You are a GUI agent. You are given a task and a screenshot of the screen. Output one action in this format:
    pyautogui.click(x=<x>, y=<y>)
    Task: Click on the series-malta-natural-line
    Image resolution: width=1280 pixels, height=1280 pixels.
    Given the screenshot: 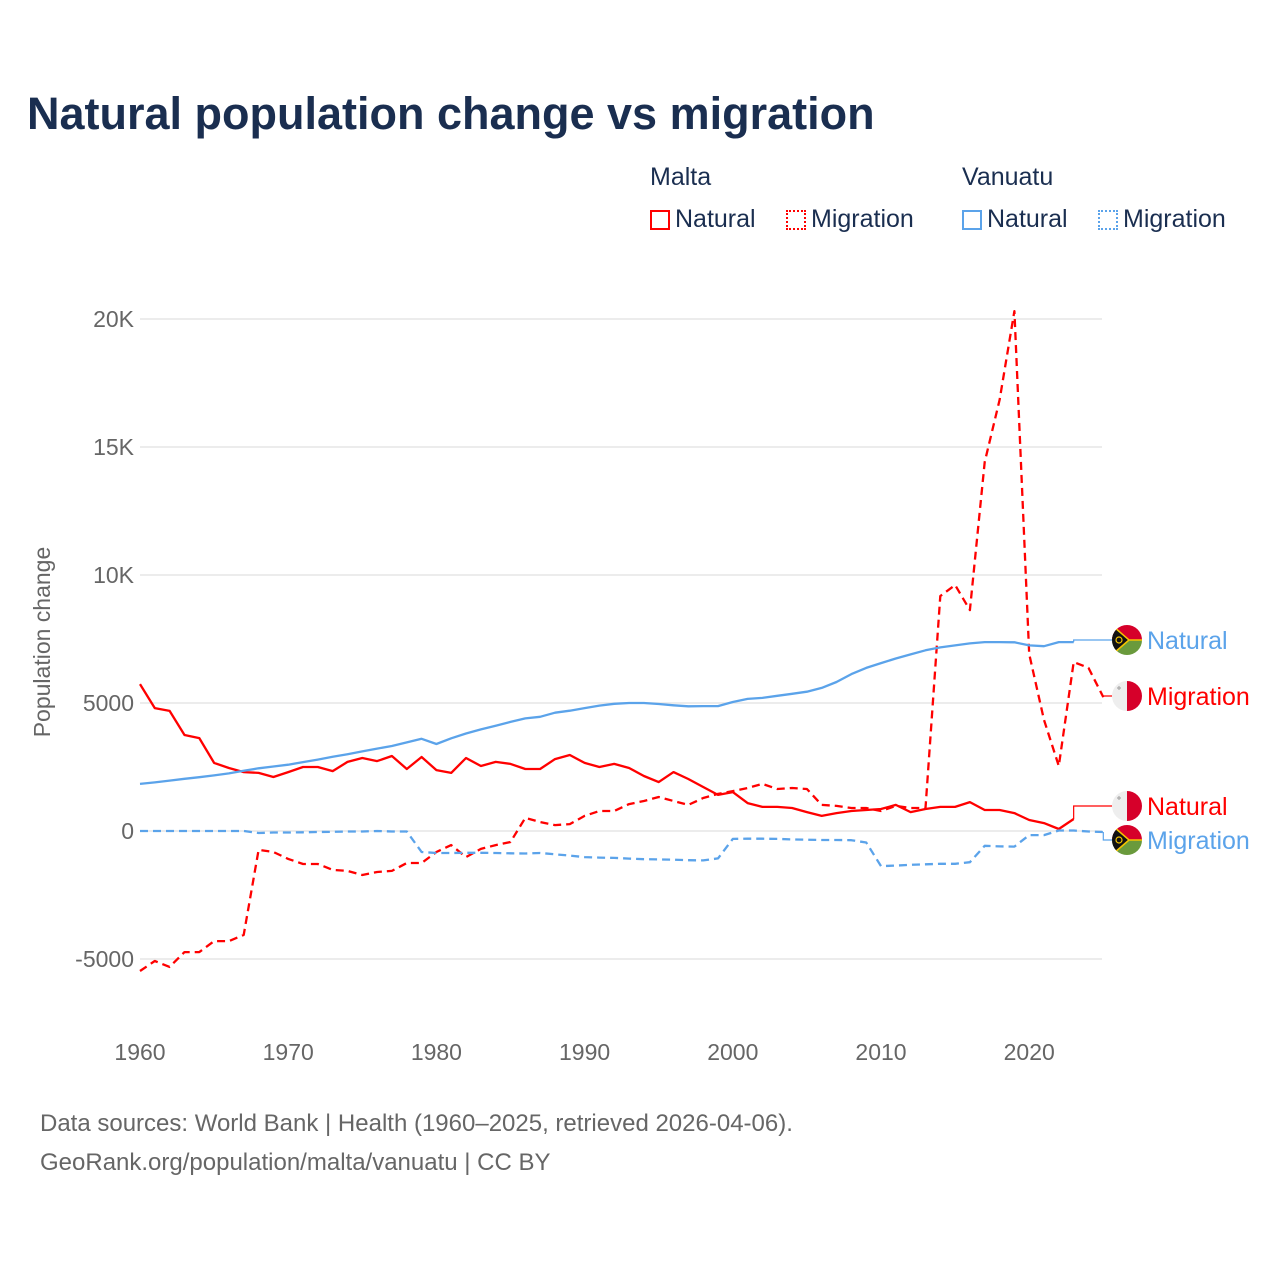 What is the action you would take?
    pyautogui.click(x=607, y=757)
    